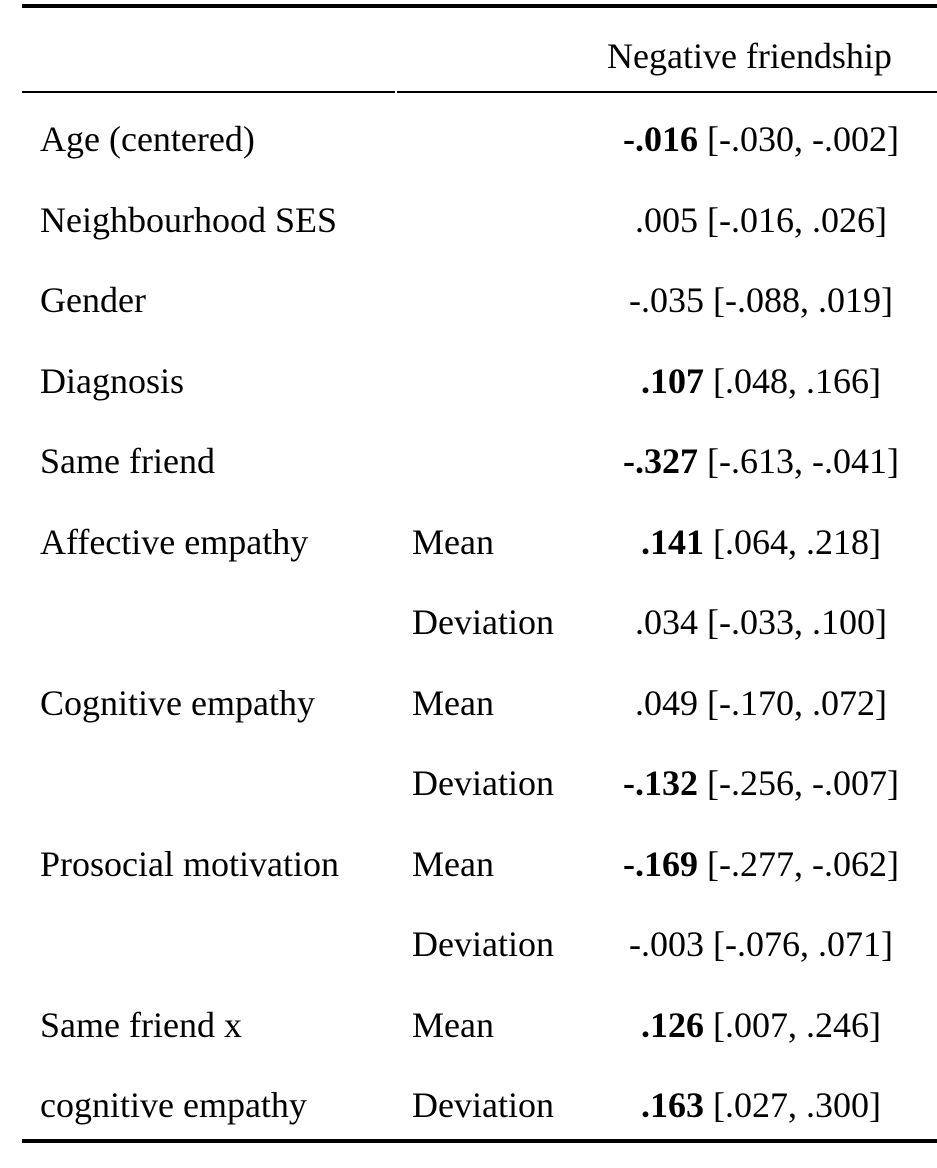 The image size is (937, 1168). I want to click on coefficient: .141, so click(672, 542).